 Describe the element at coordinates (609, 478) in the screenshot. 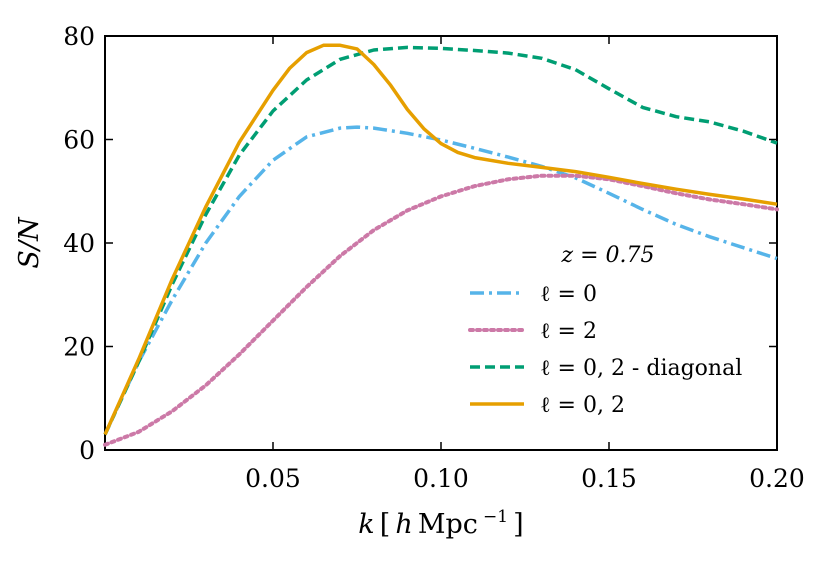

I see `x-tick-label: 0.15` at that location.